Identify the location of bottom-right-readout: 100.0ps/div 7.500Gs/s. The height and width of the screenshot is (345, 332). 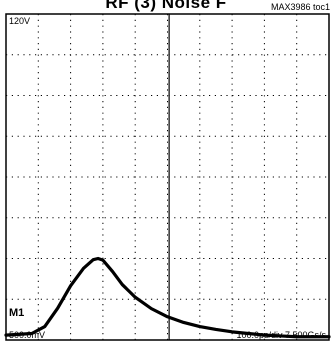
(281, 335).